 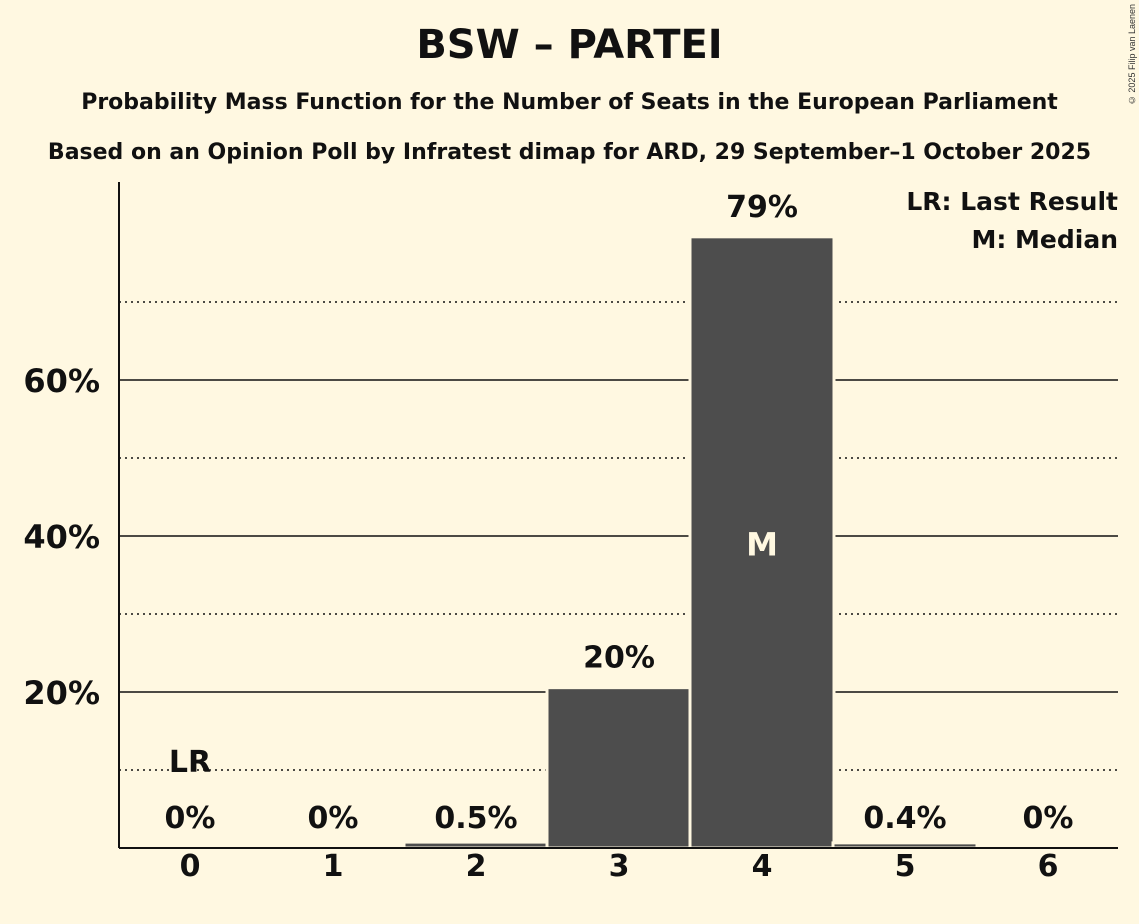 I want to click on x-tick-label: 3, so click(x=619, y=866).